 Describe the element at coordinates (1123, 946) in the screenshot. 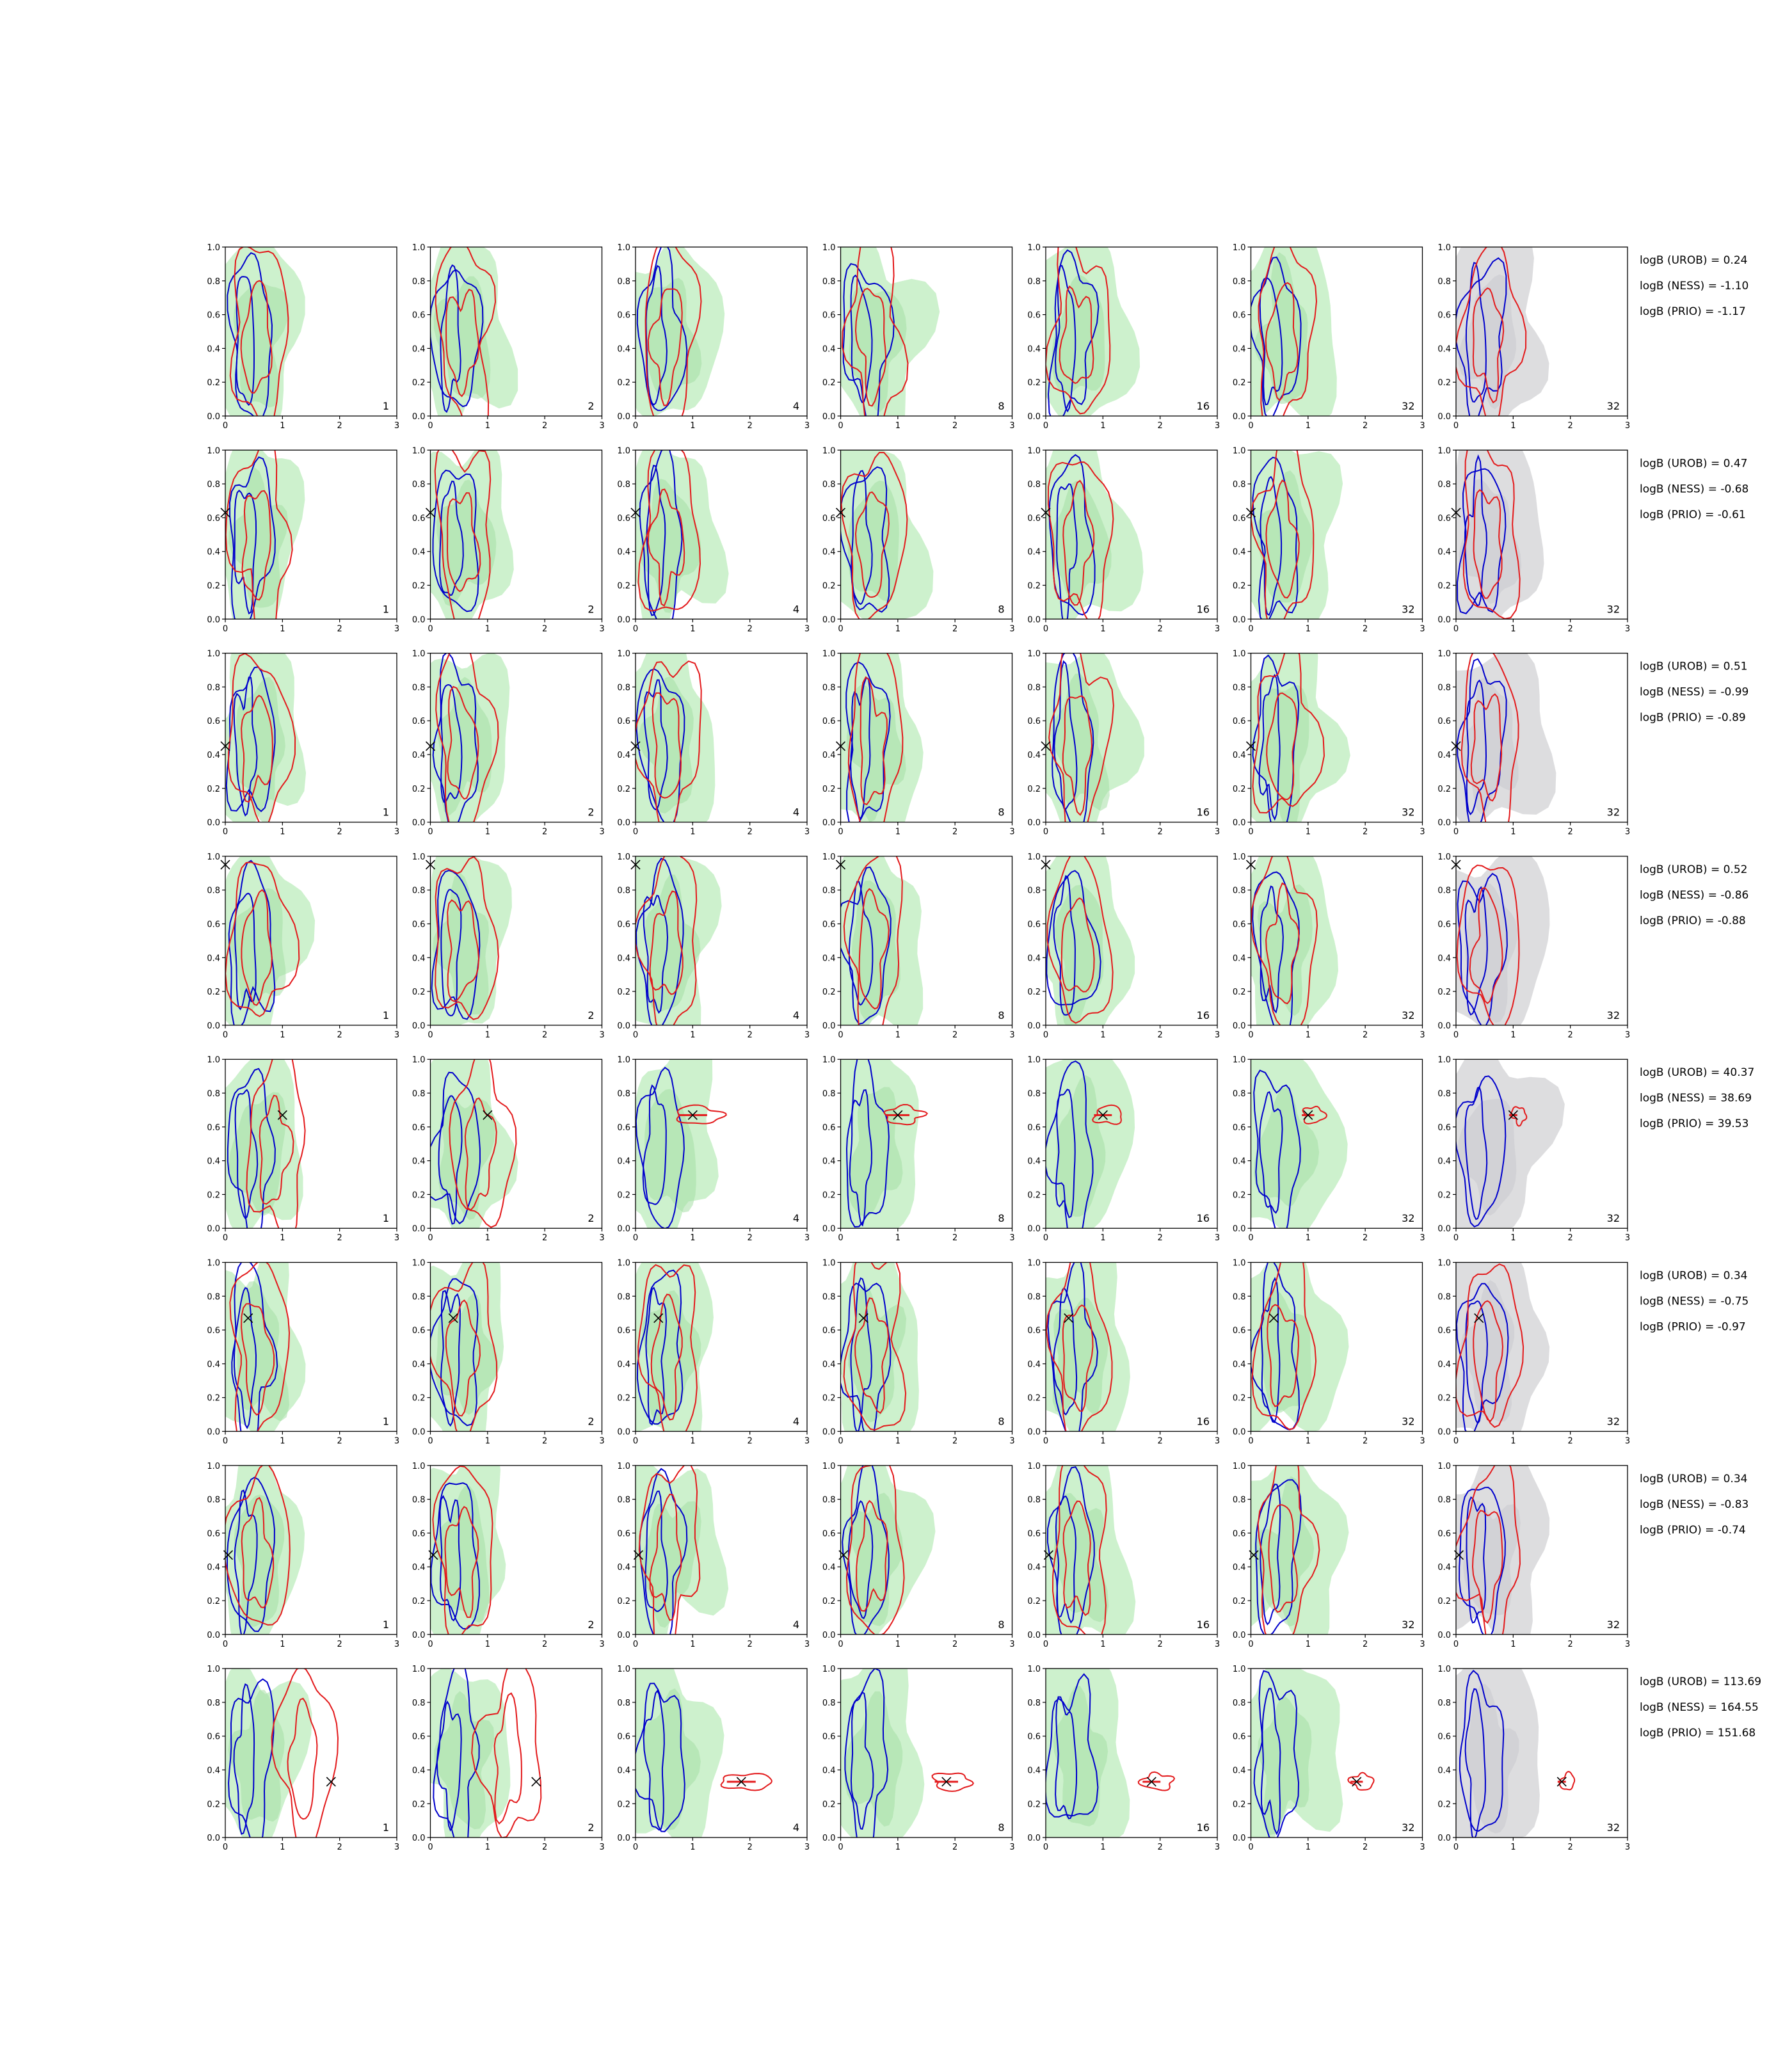

I see `panel-r4-c5: 0 1 2 3 0.0 0.2 0.4 0.6 0.8 1.0 16` at that location.